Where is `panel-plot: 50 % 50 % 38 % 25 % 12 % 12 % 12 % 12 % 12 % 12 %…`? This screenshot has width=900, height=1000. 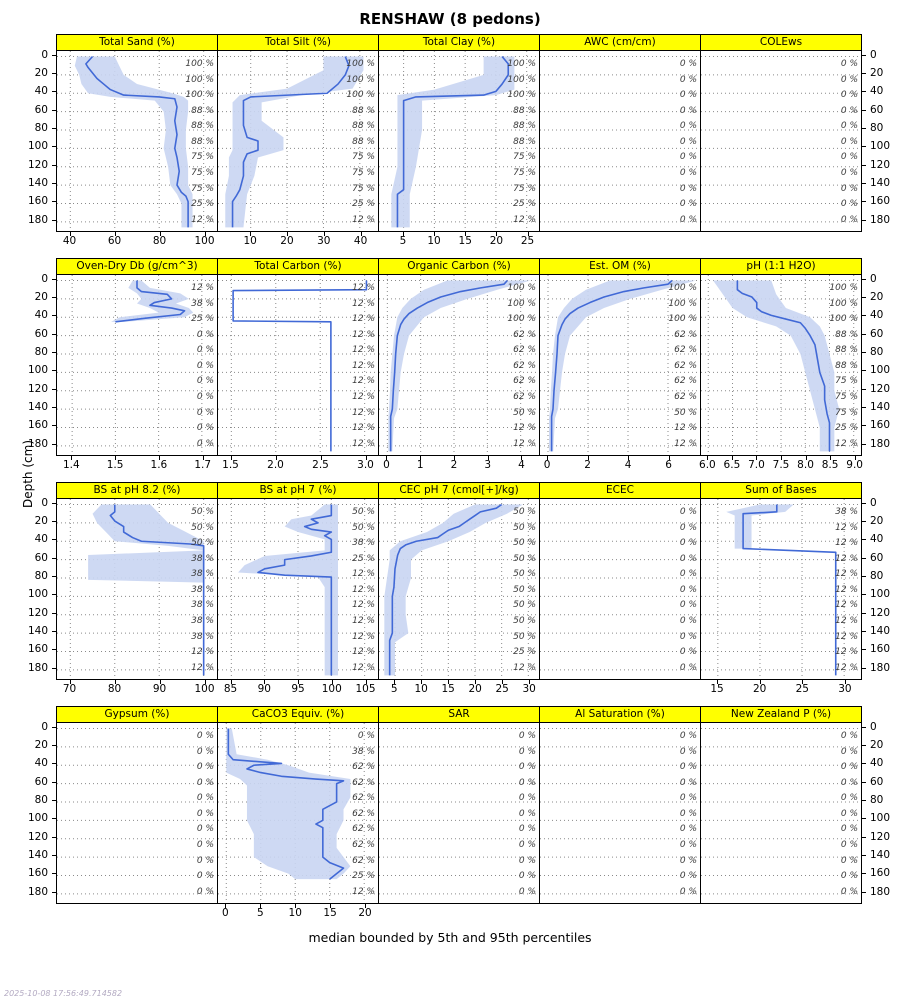 panel-plot: 50 % 50 % 38 % 25 % 12 % 12 % 12 % 12 % 12 % 12 %… is located at coordinates (298, 589).